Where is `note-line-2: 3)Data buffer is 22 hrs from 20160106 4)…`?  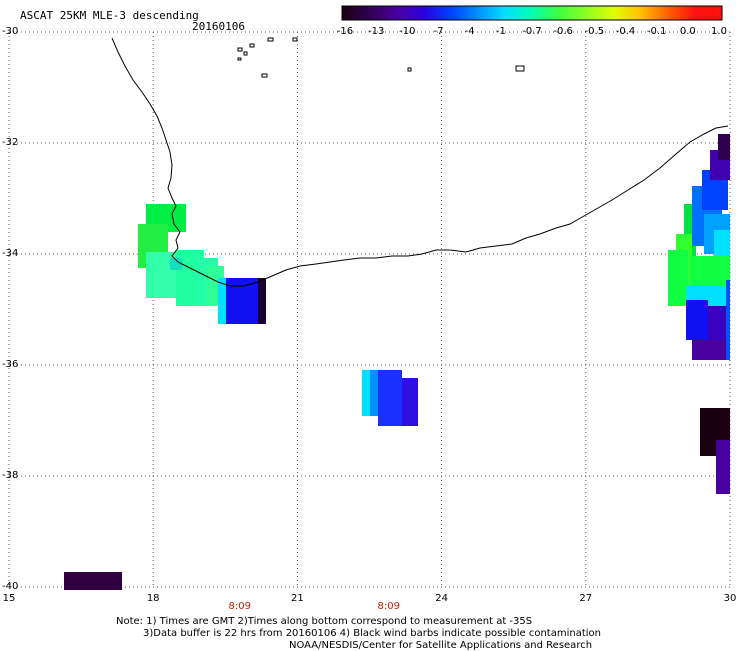 note-line-2: 3)Data buffer is 22 hrs from 20160106 4)… is located at coordinates (372, 633).